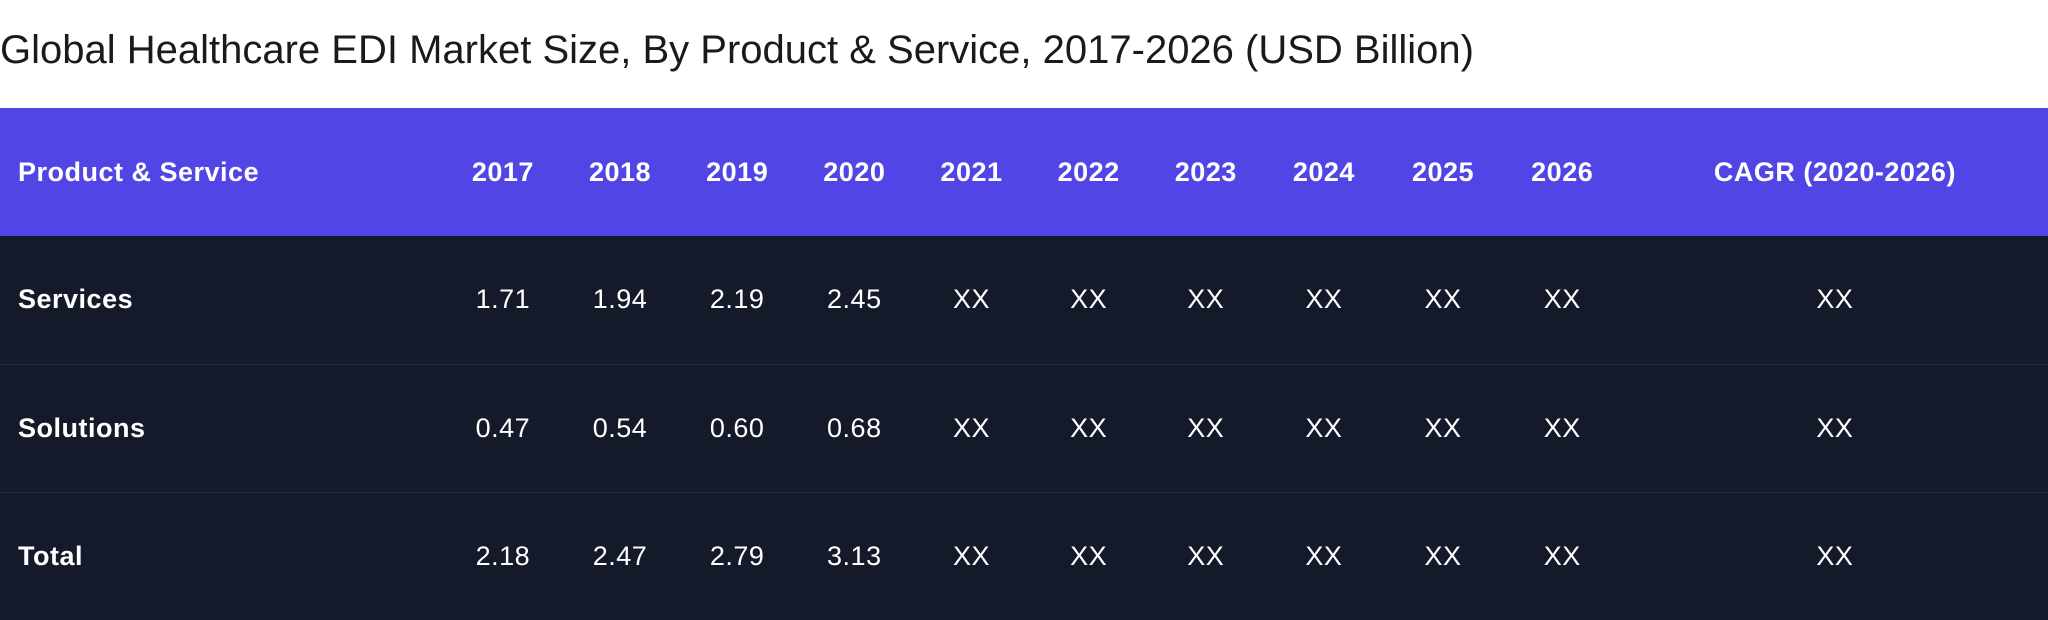 This screenshot has width=2048, height=620. What do you see at coordinates (502, 171) in the screenshot?
I see `column-header-2017: 2017` at bounding box center [502, 171].